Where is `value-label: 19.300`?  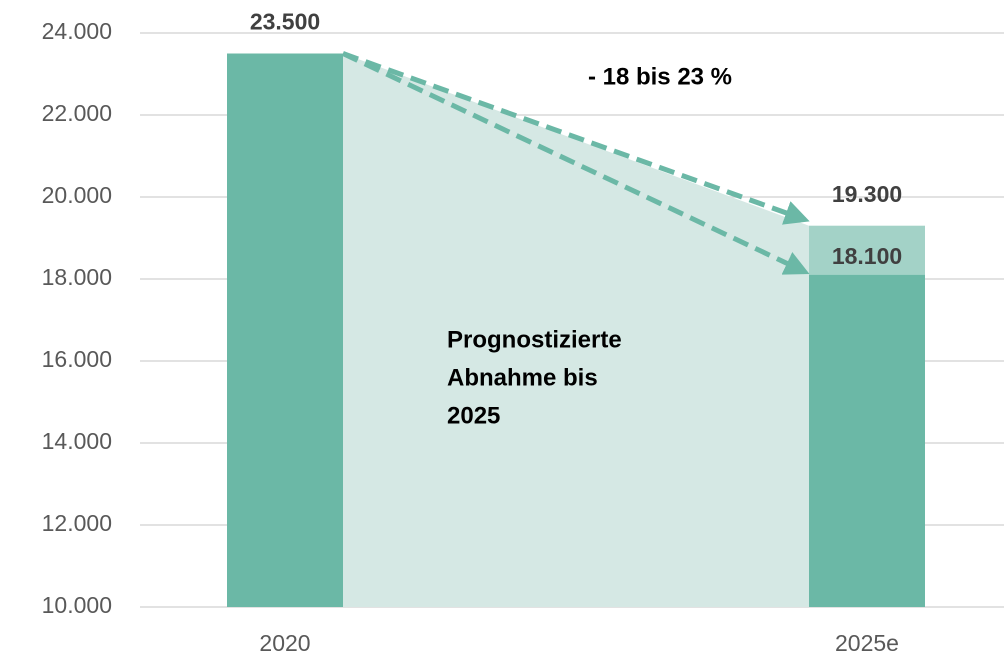 value-label: 19.300 is located at coordinates (867, 194).